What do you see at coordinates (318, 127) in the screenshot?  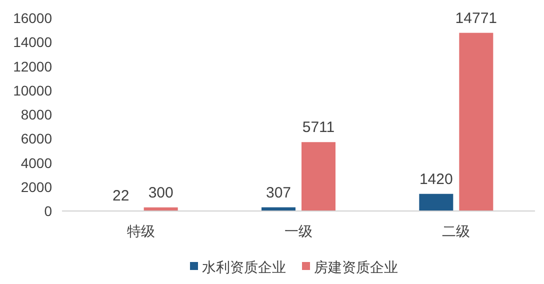 I see `data-label: 5711` at bounding box center [318, 127].